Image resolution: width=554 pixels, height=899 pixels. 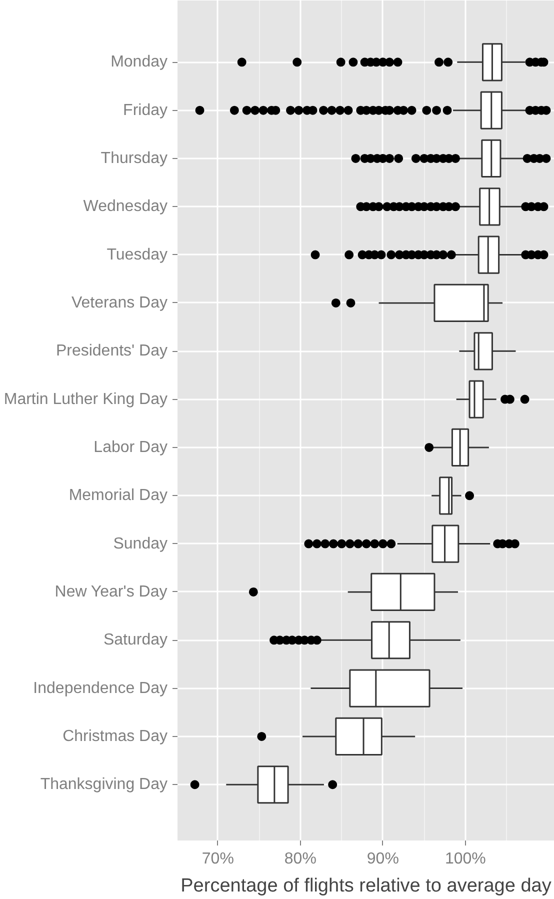 I want to click on y-tick-label: Labor Day, so click(x=131, y=447).